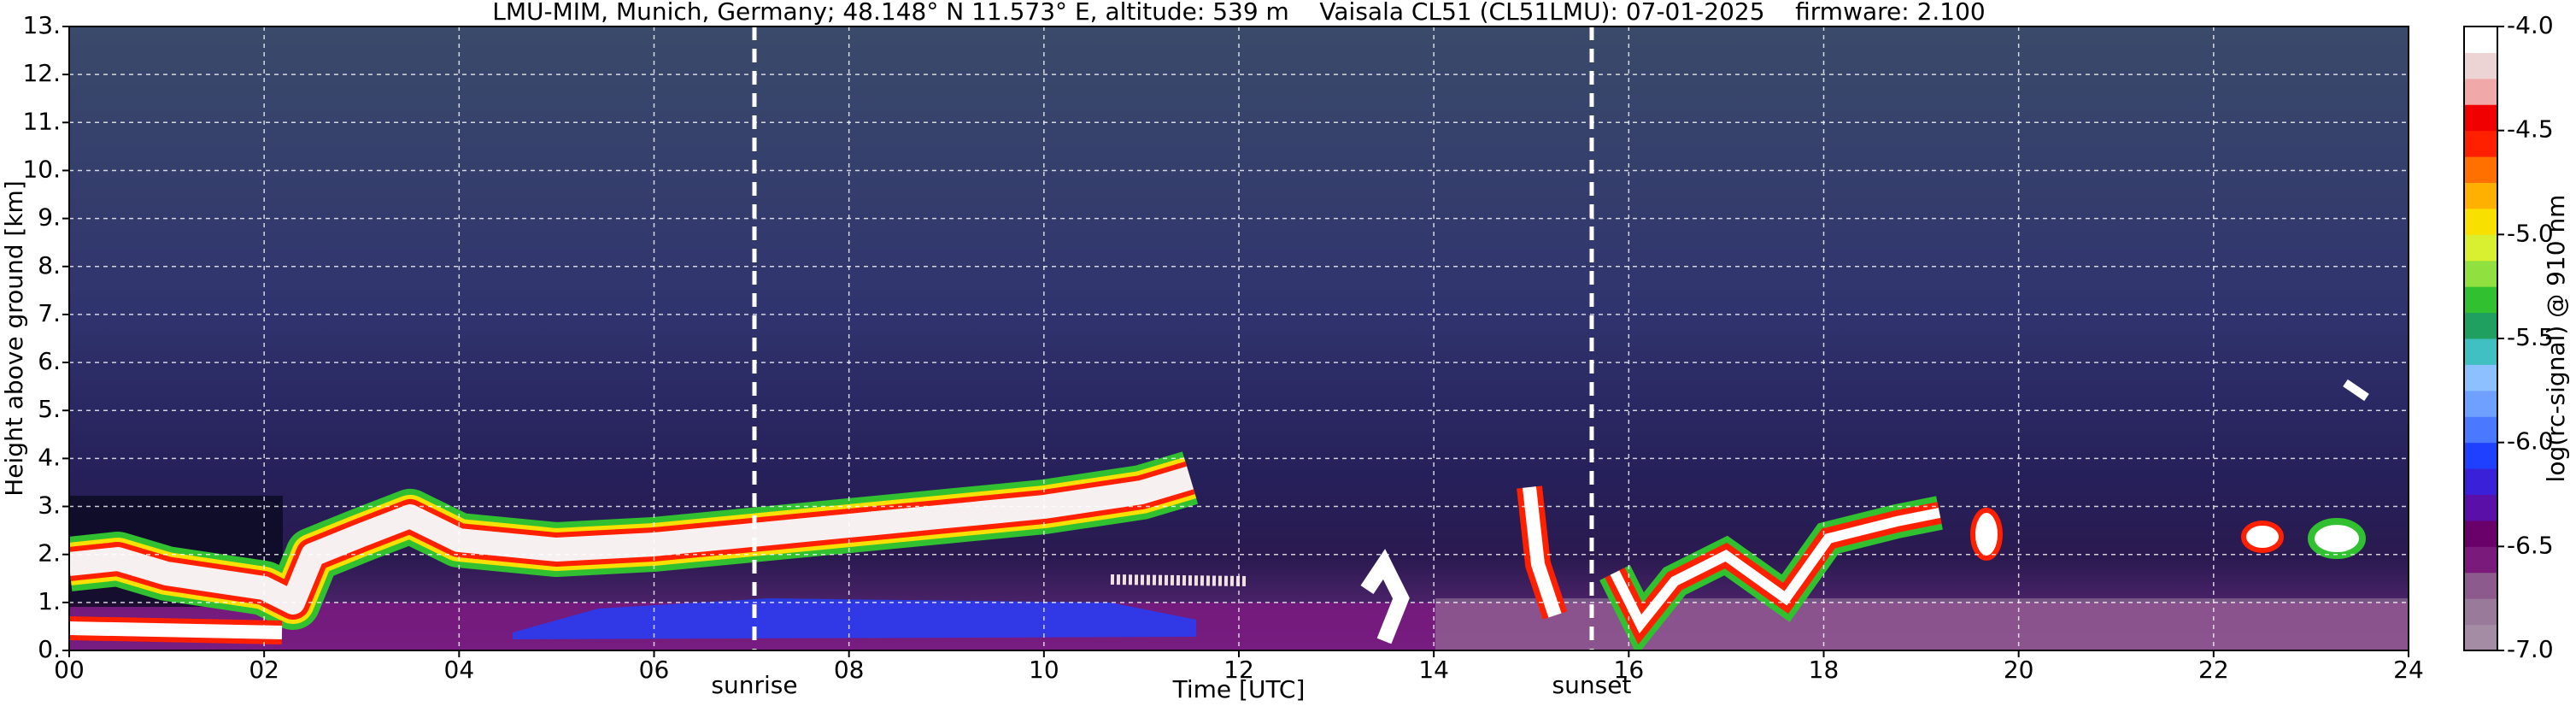 The height and width of the screenshot is (706, 2576). Describe the element at coordinates (2530, 233) in the screenshot. I see `colorbar-tick-label: -5.0` at that location.